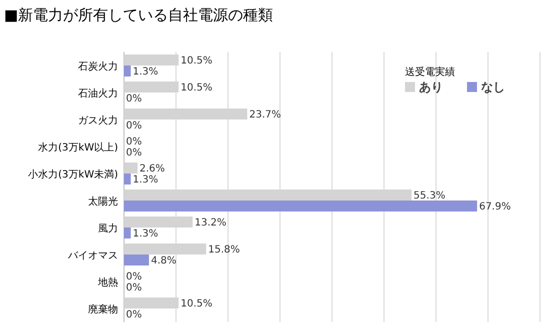 The width and height of the screenshot is (550, 332). Describe the element at coordinates (92, 256) in the screenshot. I see `y-tick-label: バイオマス` at that location.